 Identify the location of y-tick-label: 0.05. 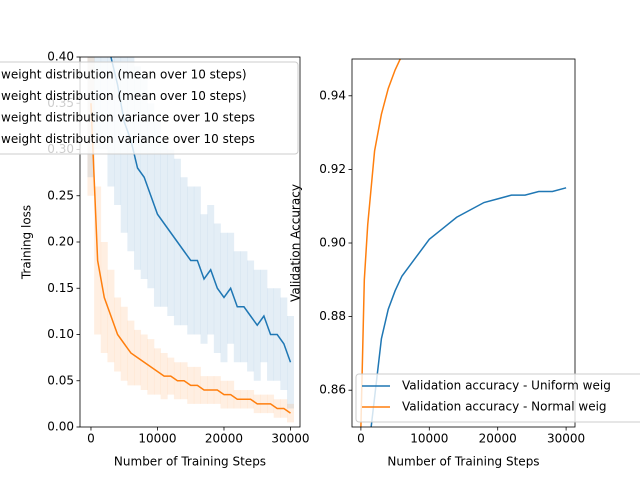
(60, 380).